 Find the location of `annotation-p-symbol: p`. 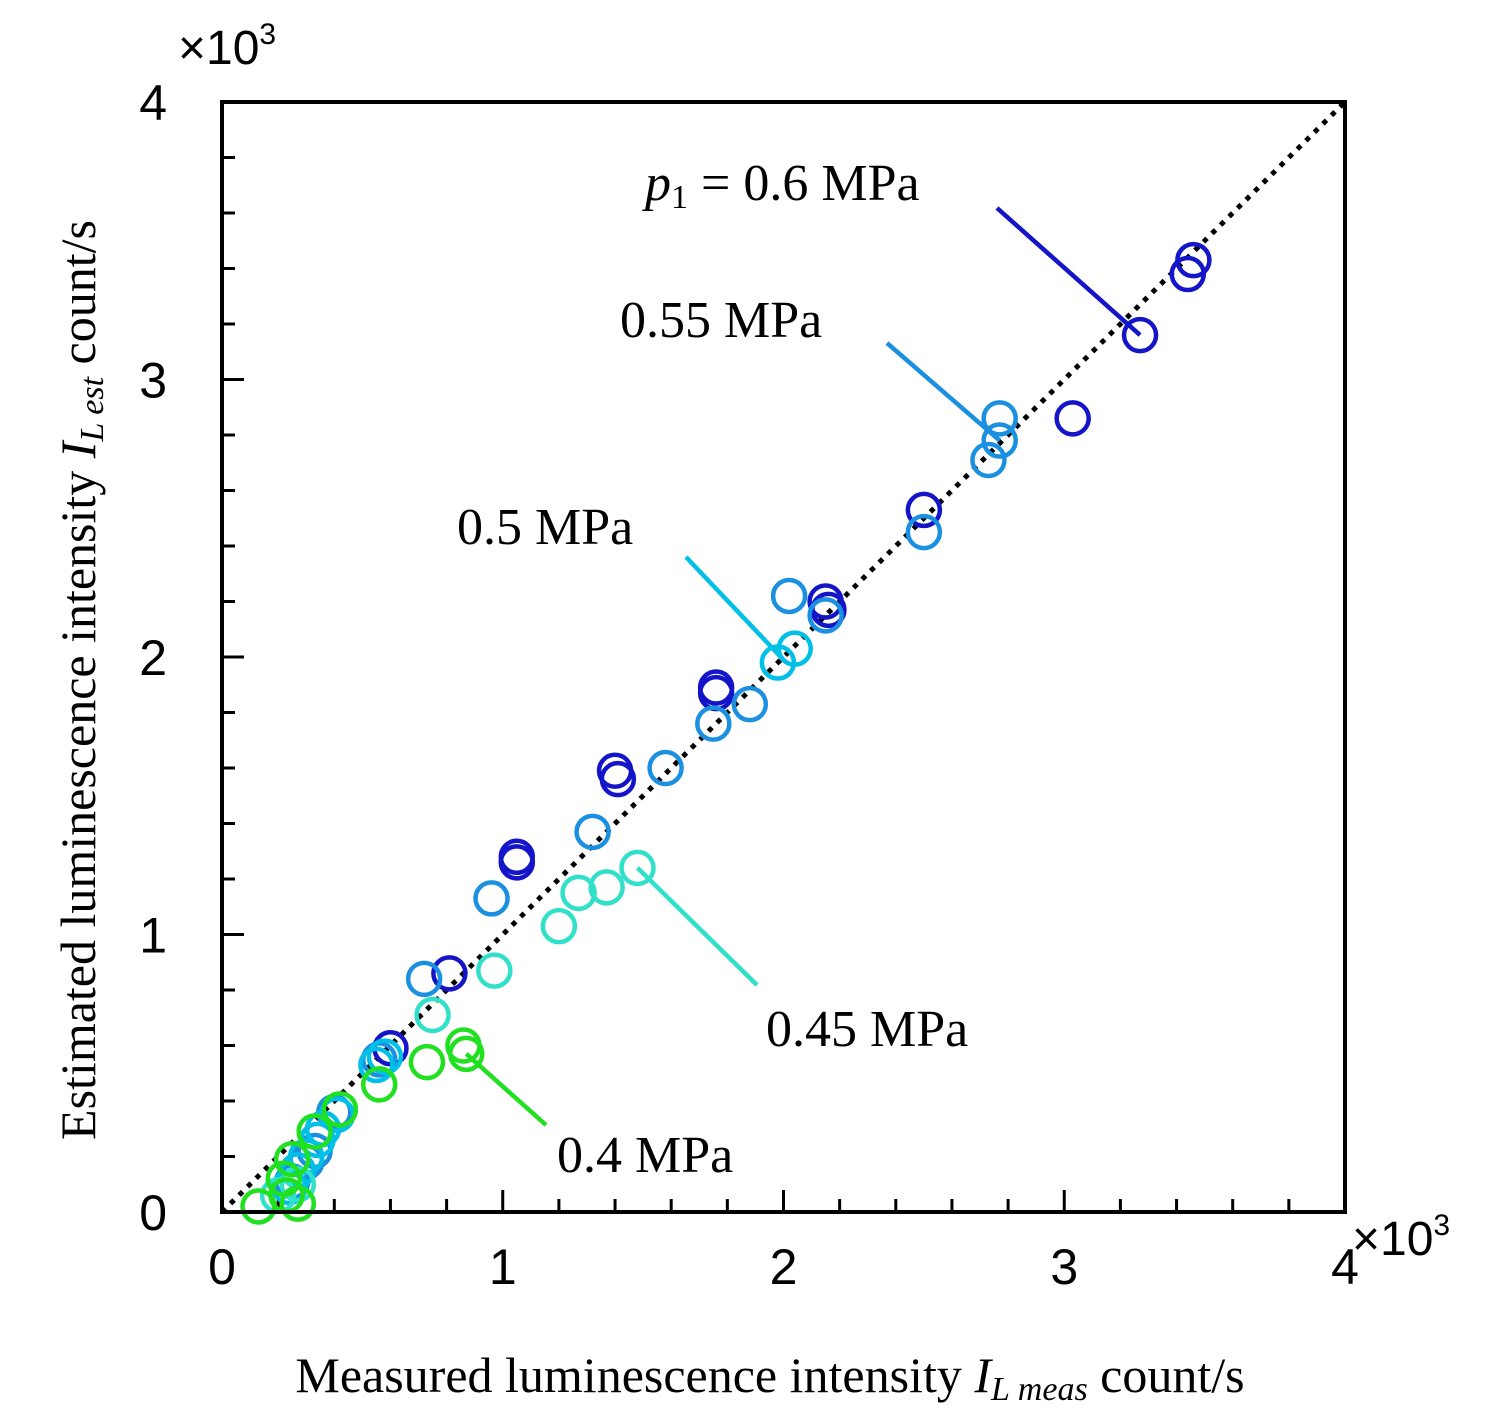

annotation-p-symbol: p is located at coordinates (656, 183).